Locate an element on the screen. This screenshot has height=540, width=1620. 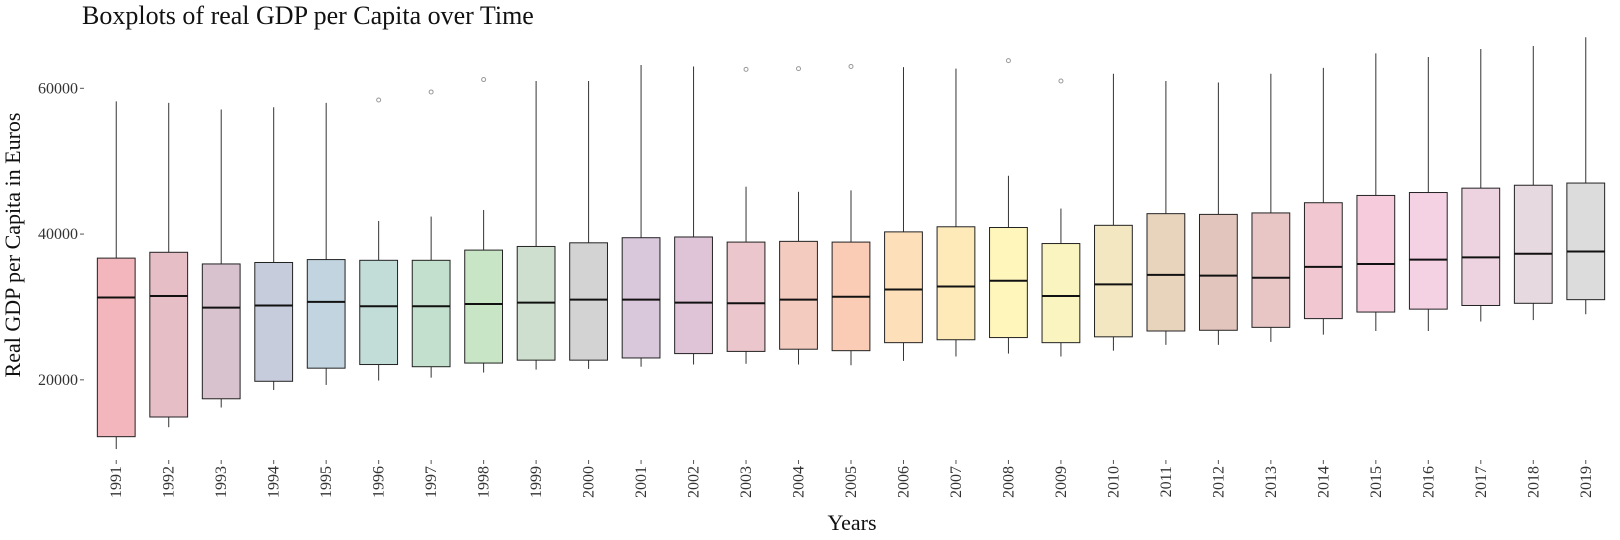
x-tick-label: 2008 is located at coordinates (1008, 482).